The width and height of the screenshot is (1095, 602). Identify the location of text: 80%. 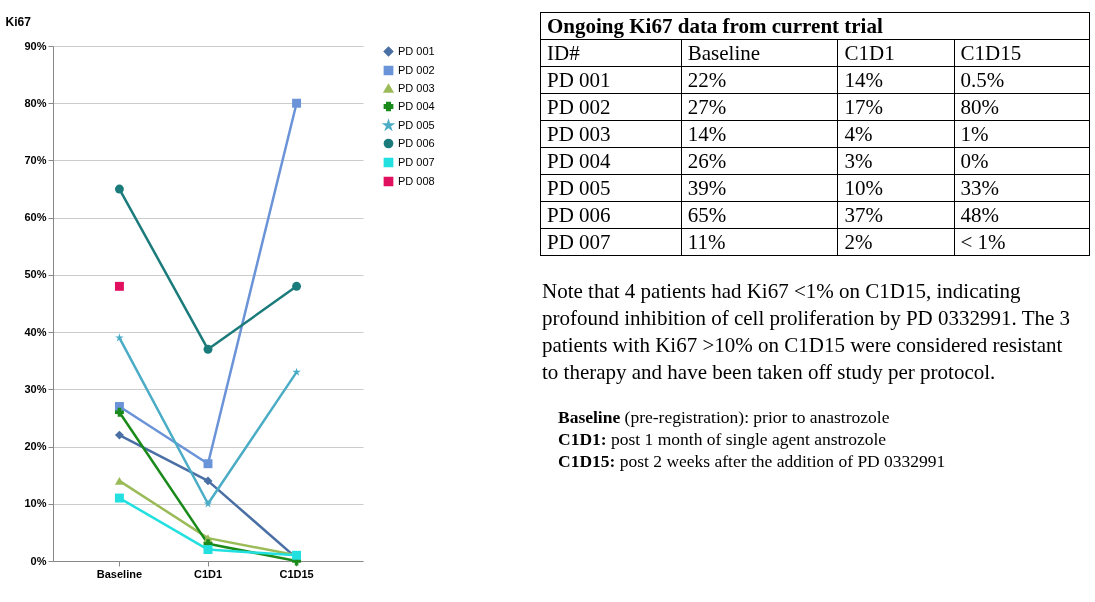
(980, 107).